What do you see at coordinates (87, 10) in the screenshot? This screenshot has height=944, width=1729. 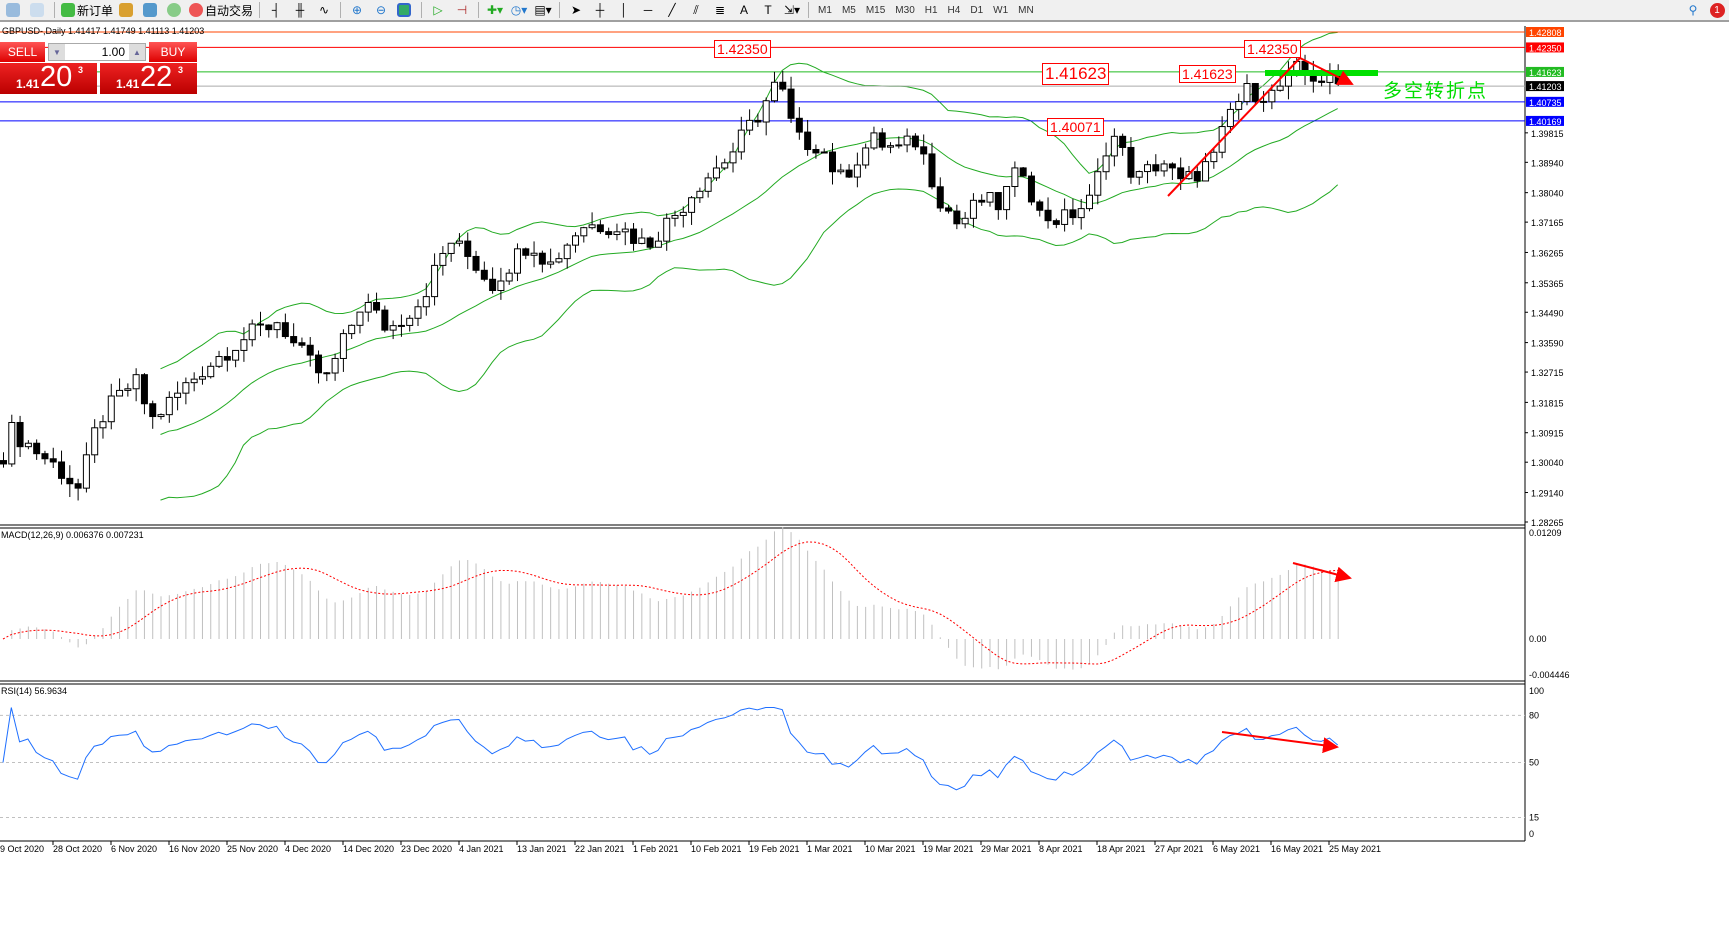 I see `new-order-button: 新订单` at bounding box center [87, 10].